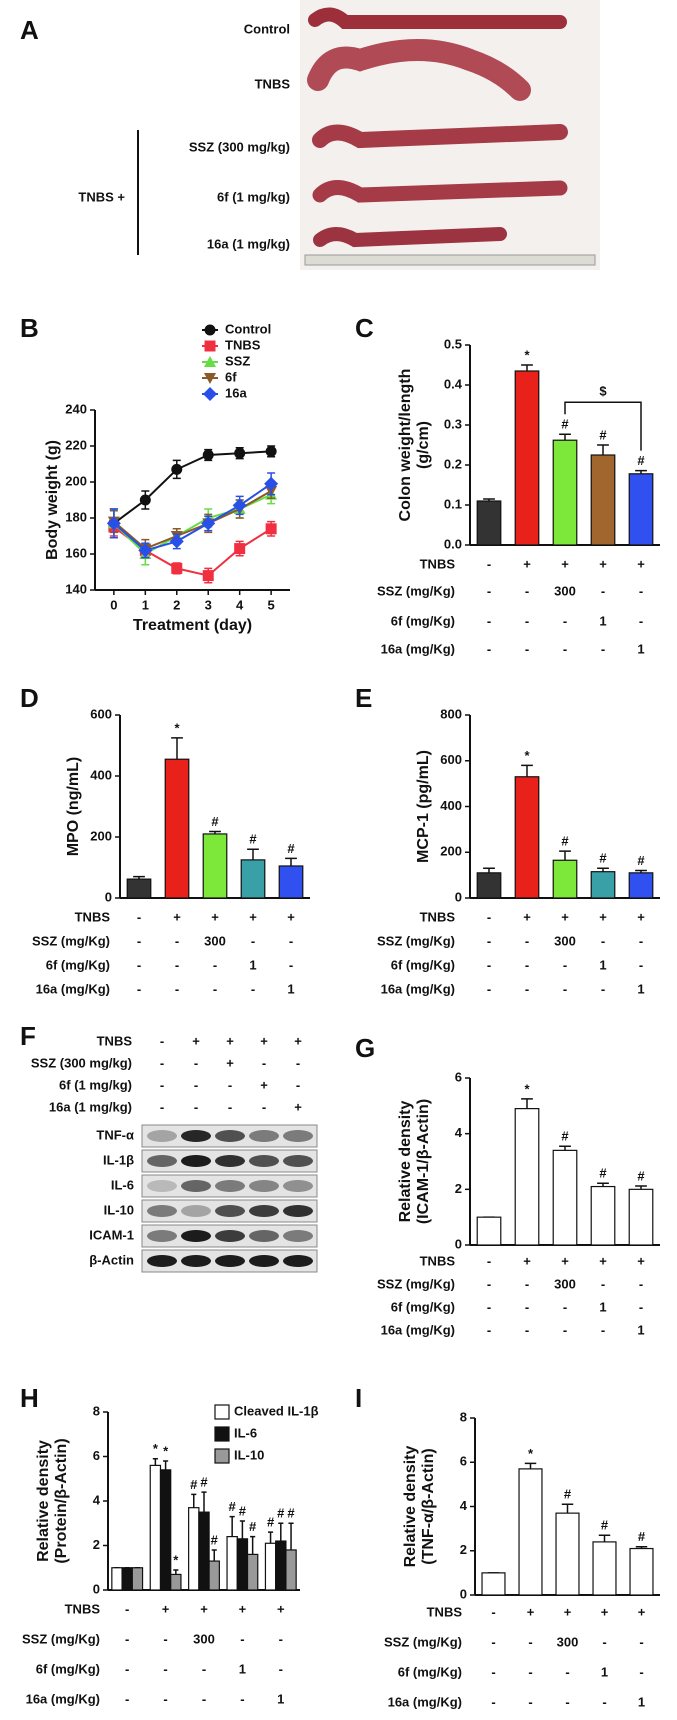 Image resolution: width=677 pixels, height=1720 pixels. I want to click on y-tick-label: 0.3, so click(453, 423).